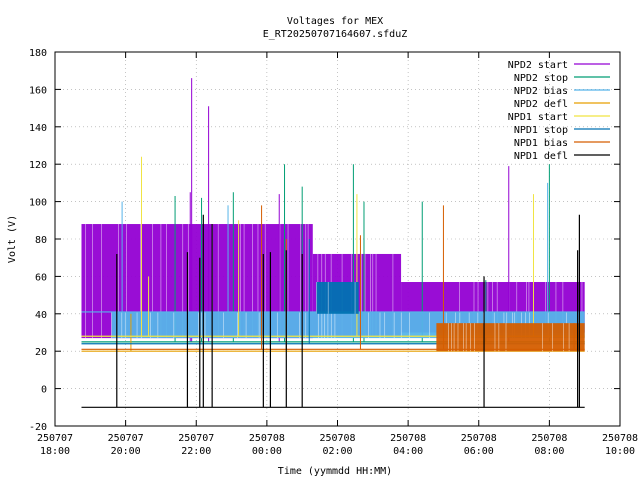 This screenshot has width=640, height=485. I want to click on y-tick-label: 140, so click(38, 128).